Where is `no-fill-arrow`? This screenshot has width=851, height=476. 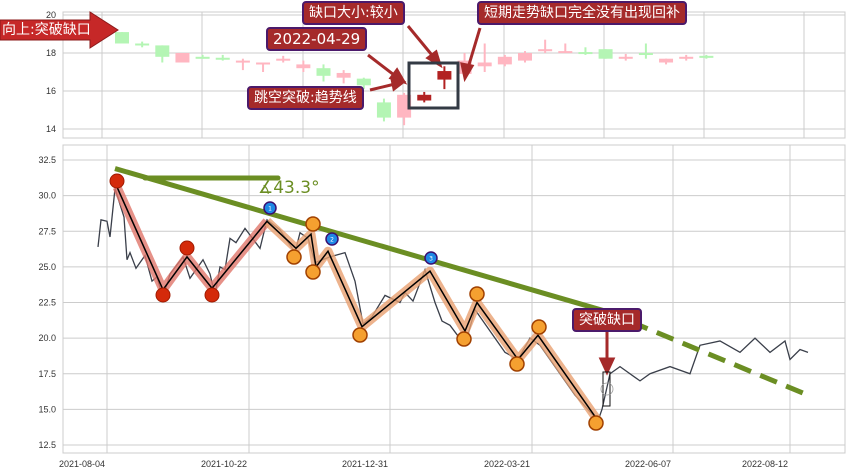 no-fill-arrow is located at coordinates (474, 48).